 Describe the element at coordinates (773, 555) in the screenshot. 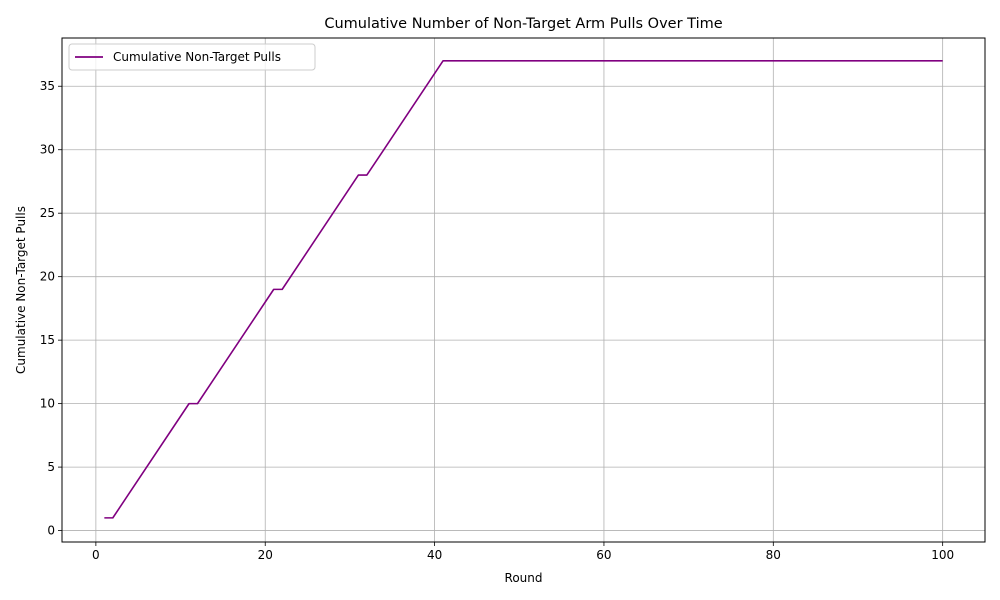

I see `x-tick-label: 80` at that location.